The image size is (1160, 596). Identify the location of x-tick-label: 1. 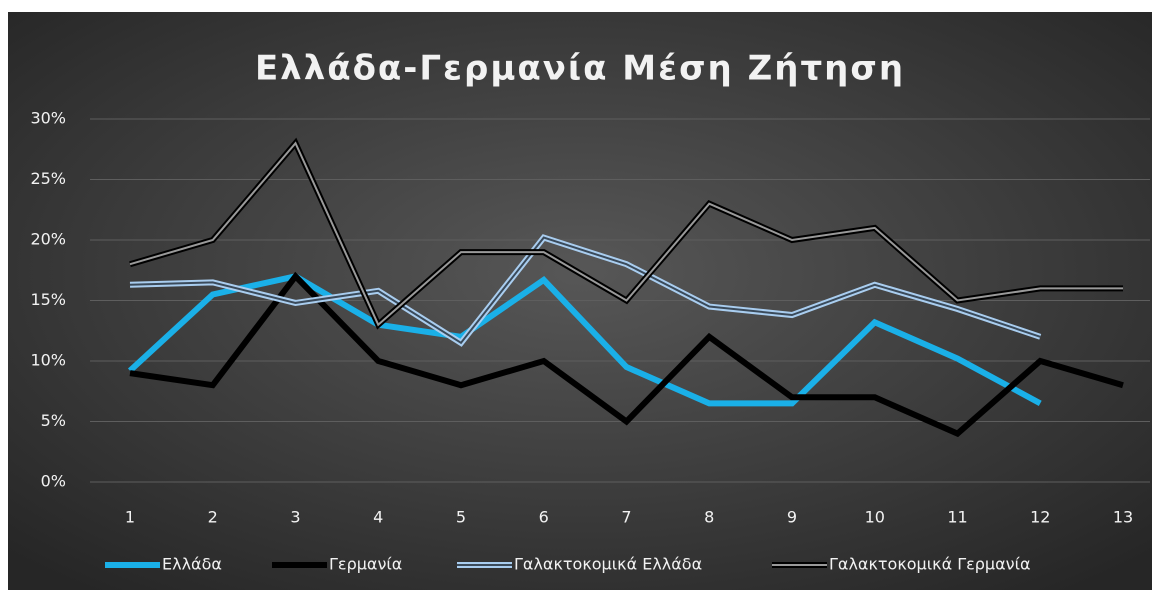
(130, 517).